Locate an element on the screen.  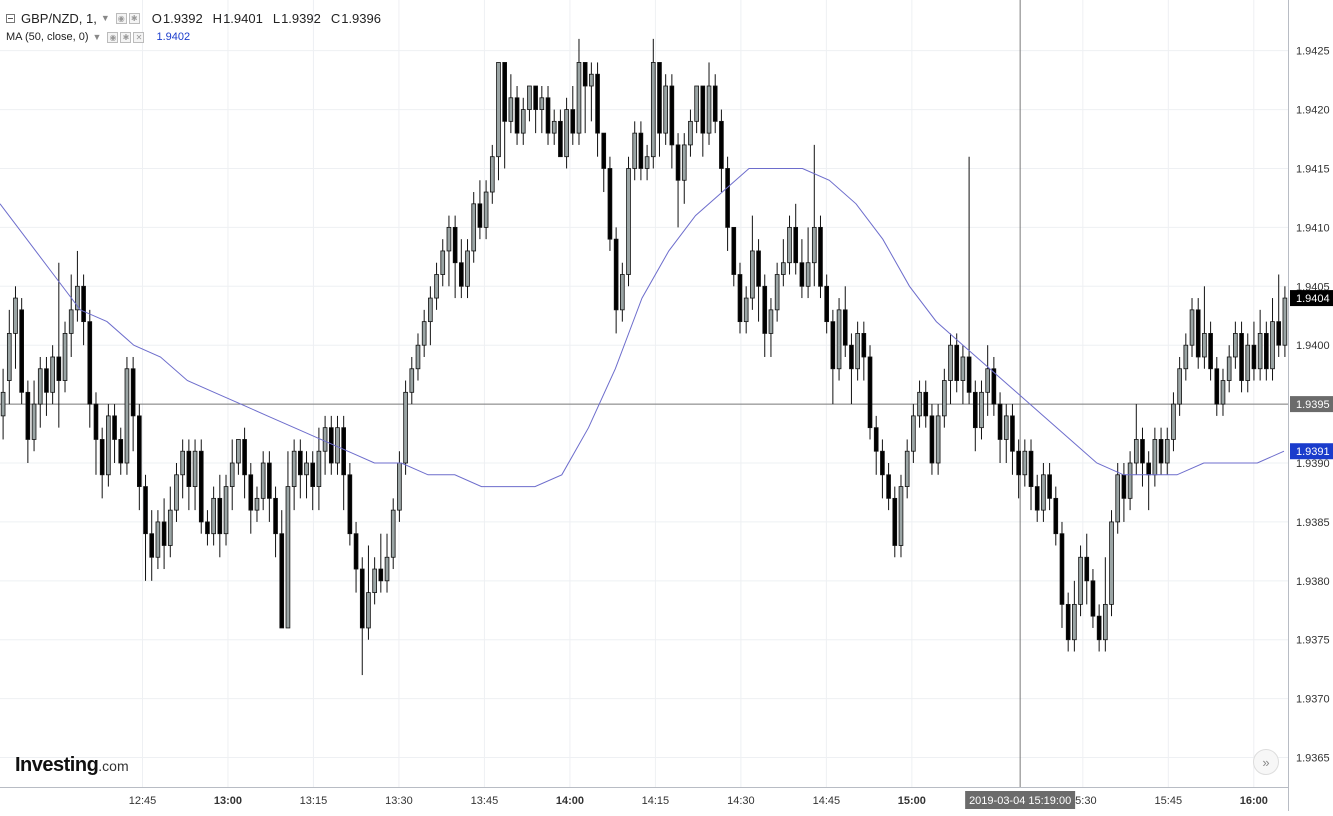
high-label: H is located at coordinates (217, 18).